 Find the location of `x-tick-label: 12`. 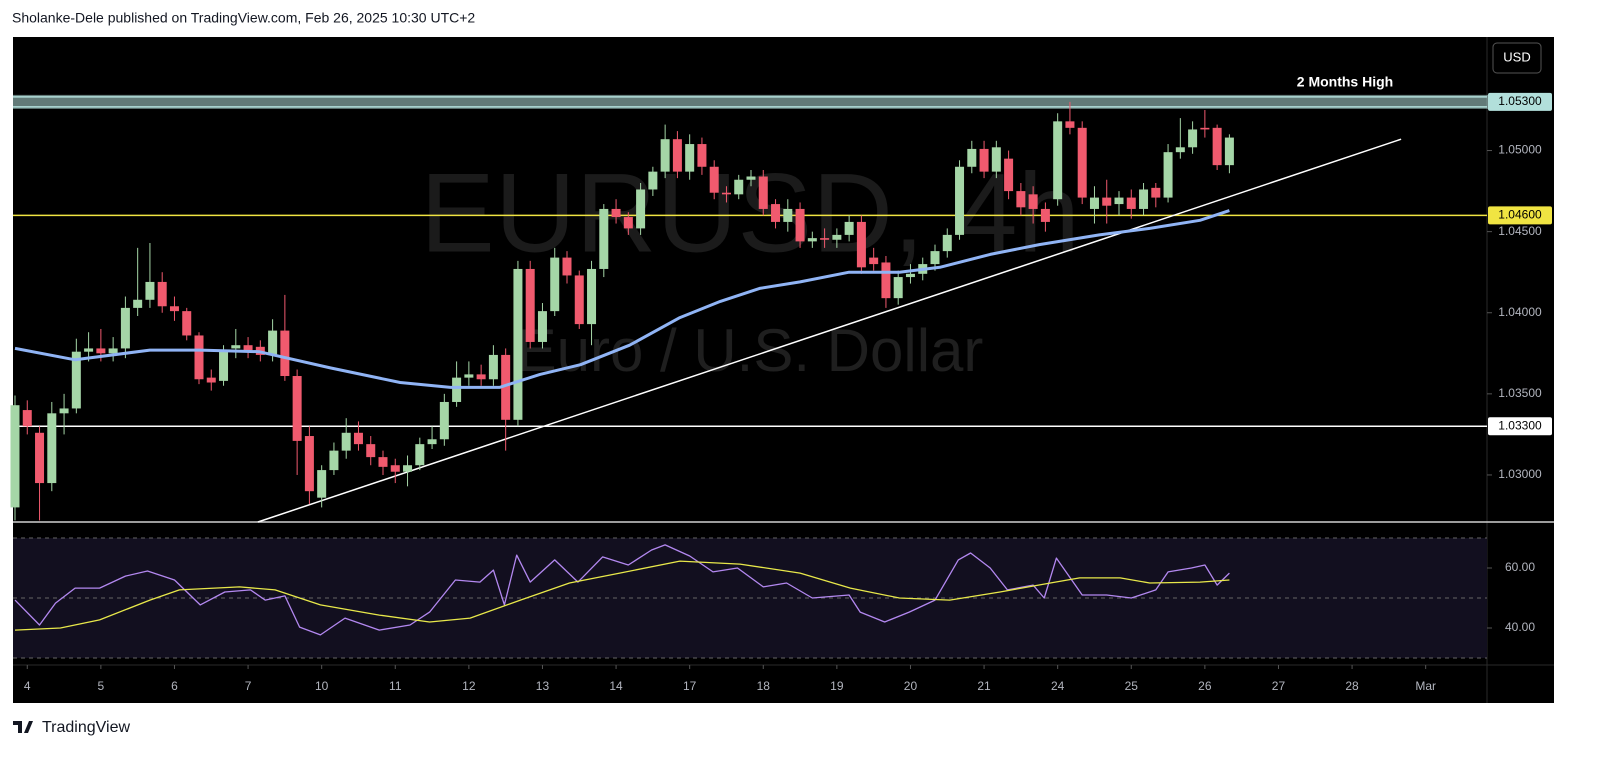

x-tick-label: 12 is located at coordinates (469, 686).